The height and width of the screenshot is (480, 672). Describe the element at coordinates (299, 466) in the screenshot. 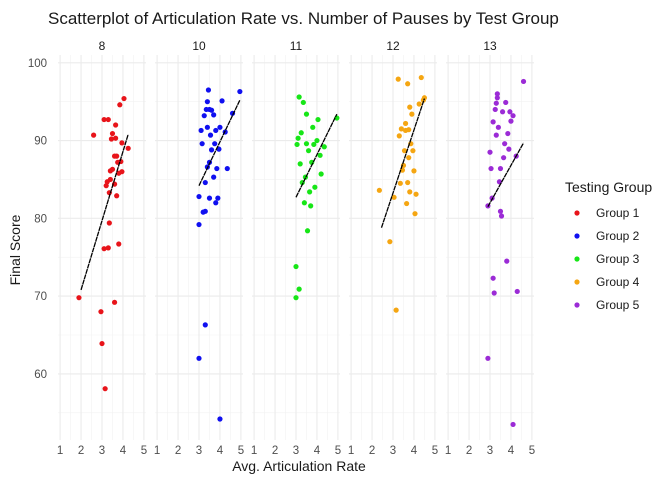

I see `x-axis-label: Avg. Articulation Rate` at that location.